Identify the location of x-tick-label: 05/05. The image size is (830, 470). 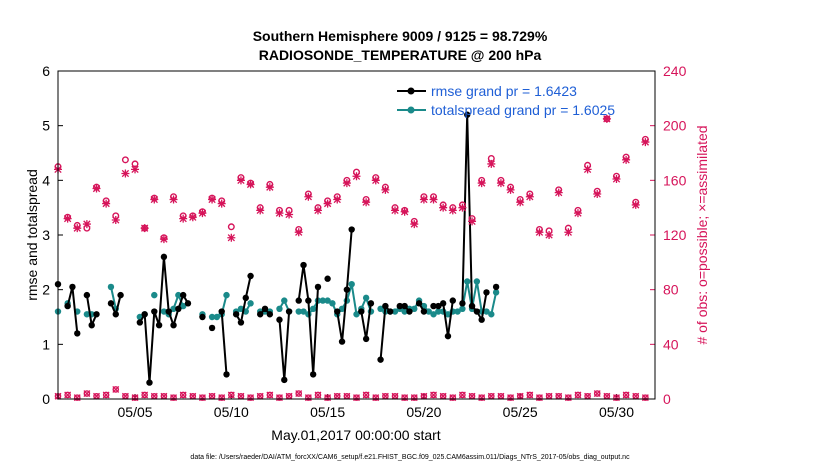
(135, 412).